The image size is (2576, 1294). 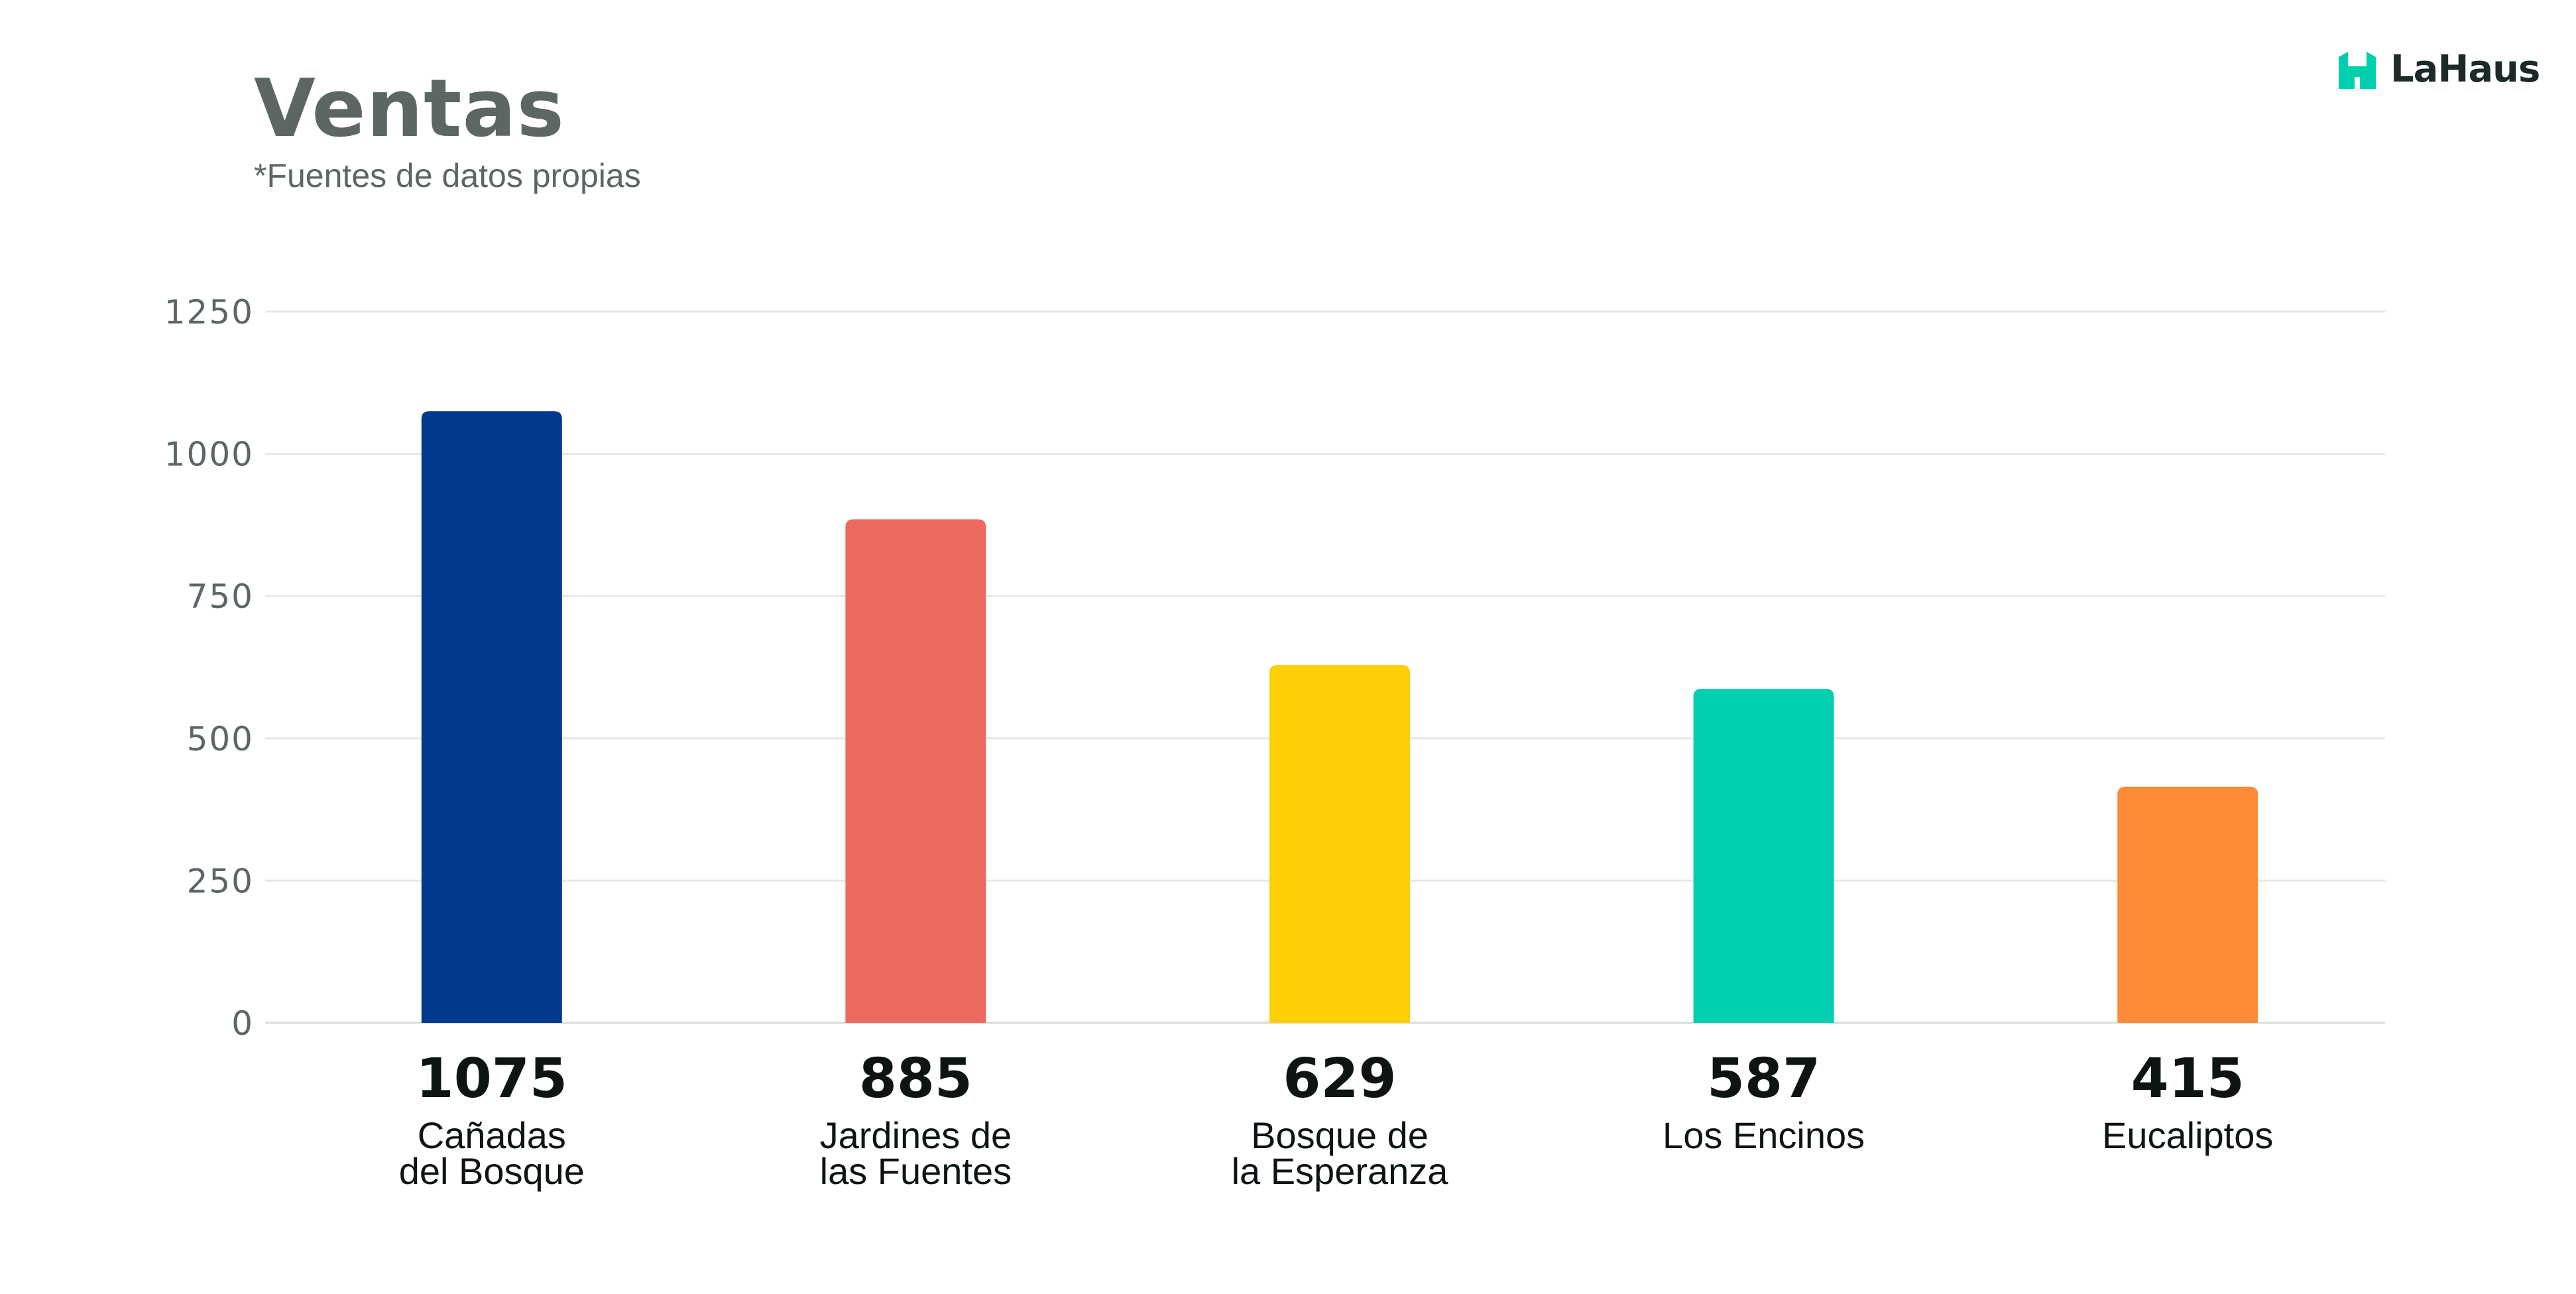 I want to click on y-tick-label: 500, so click(x=221, y=739).